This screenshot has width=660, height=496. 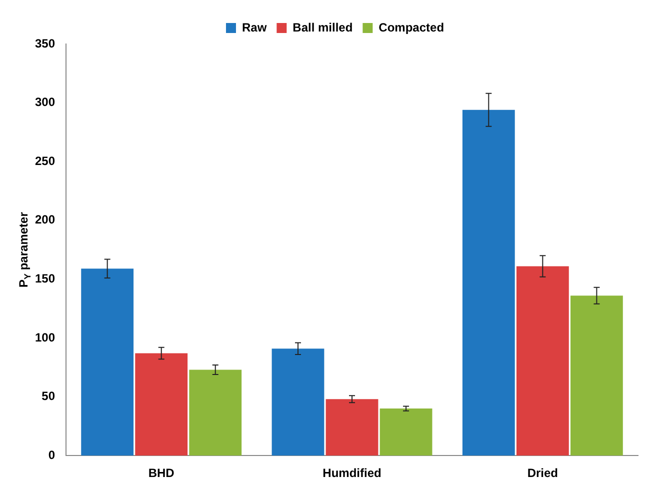 What do you see at coordinates (255, 27) in the screenshot?
I see `legend-label: Raw` at bounding box center [255, 27].